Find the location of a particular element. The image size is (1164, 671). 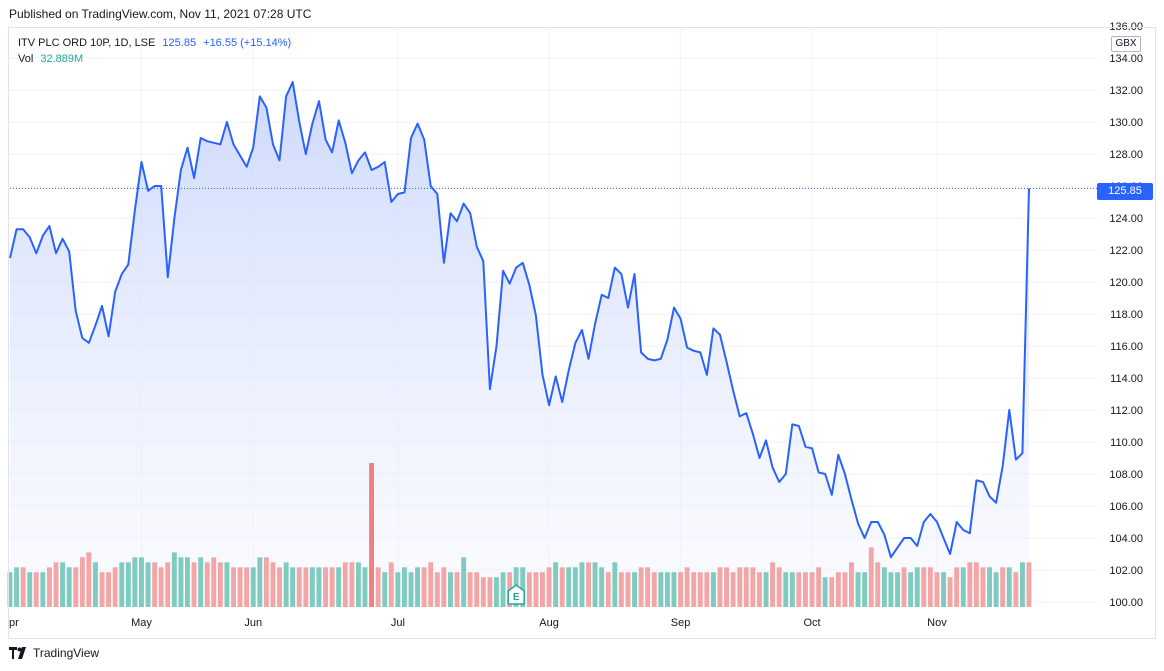

y-tick-label: 124.00 is located at coordinates (1126, 219).